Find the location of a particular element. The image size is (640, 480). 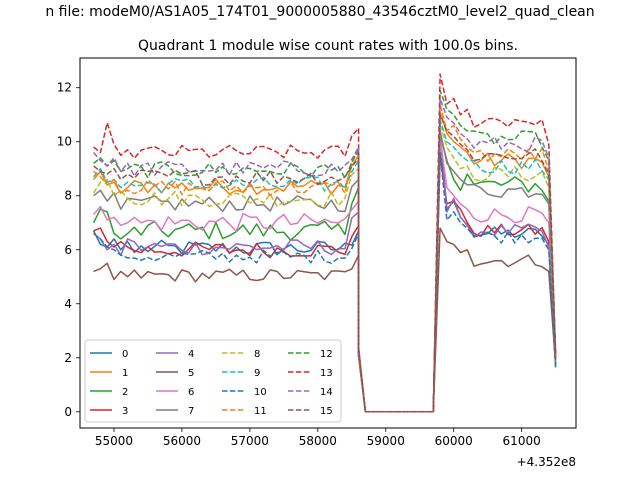

x-tick-label: 58000 is located at coordinates (318, 441).